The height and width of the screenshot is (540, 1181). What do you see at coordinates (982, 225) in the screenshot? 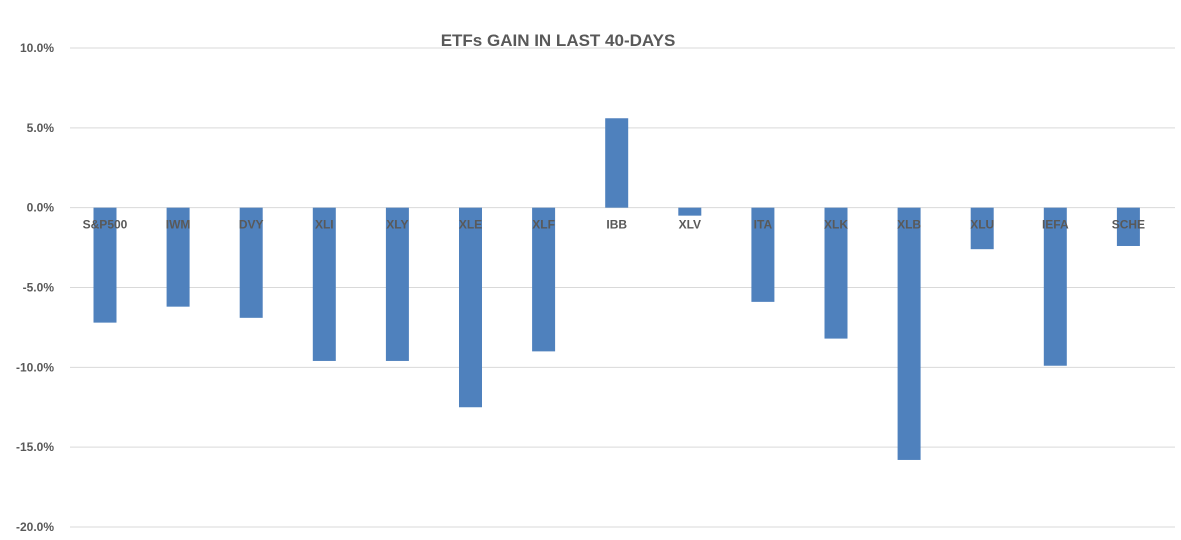
I see `category-label: XLU` at bounding box center [982, 225].